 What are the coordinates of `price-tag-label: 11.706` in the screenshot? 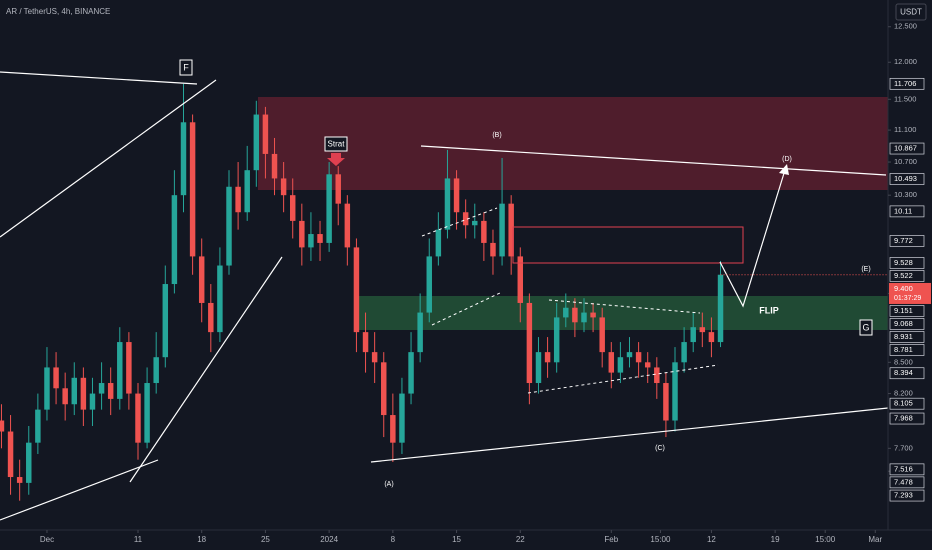 It's located at (905, 83).